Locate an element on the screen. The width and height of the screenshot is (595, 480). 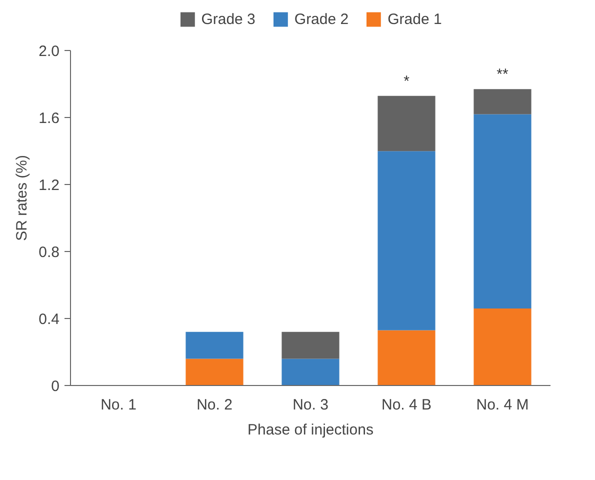
y-tick-label: 0 is located at coordinates (55, 386).